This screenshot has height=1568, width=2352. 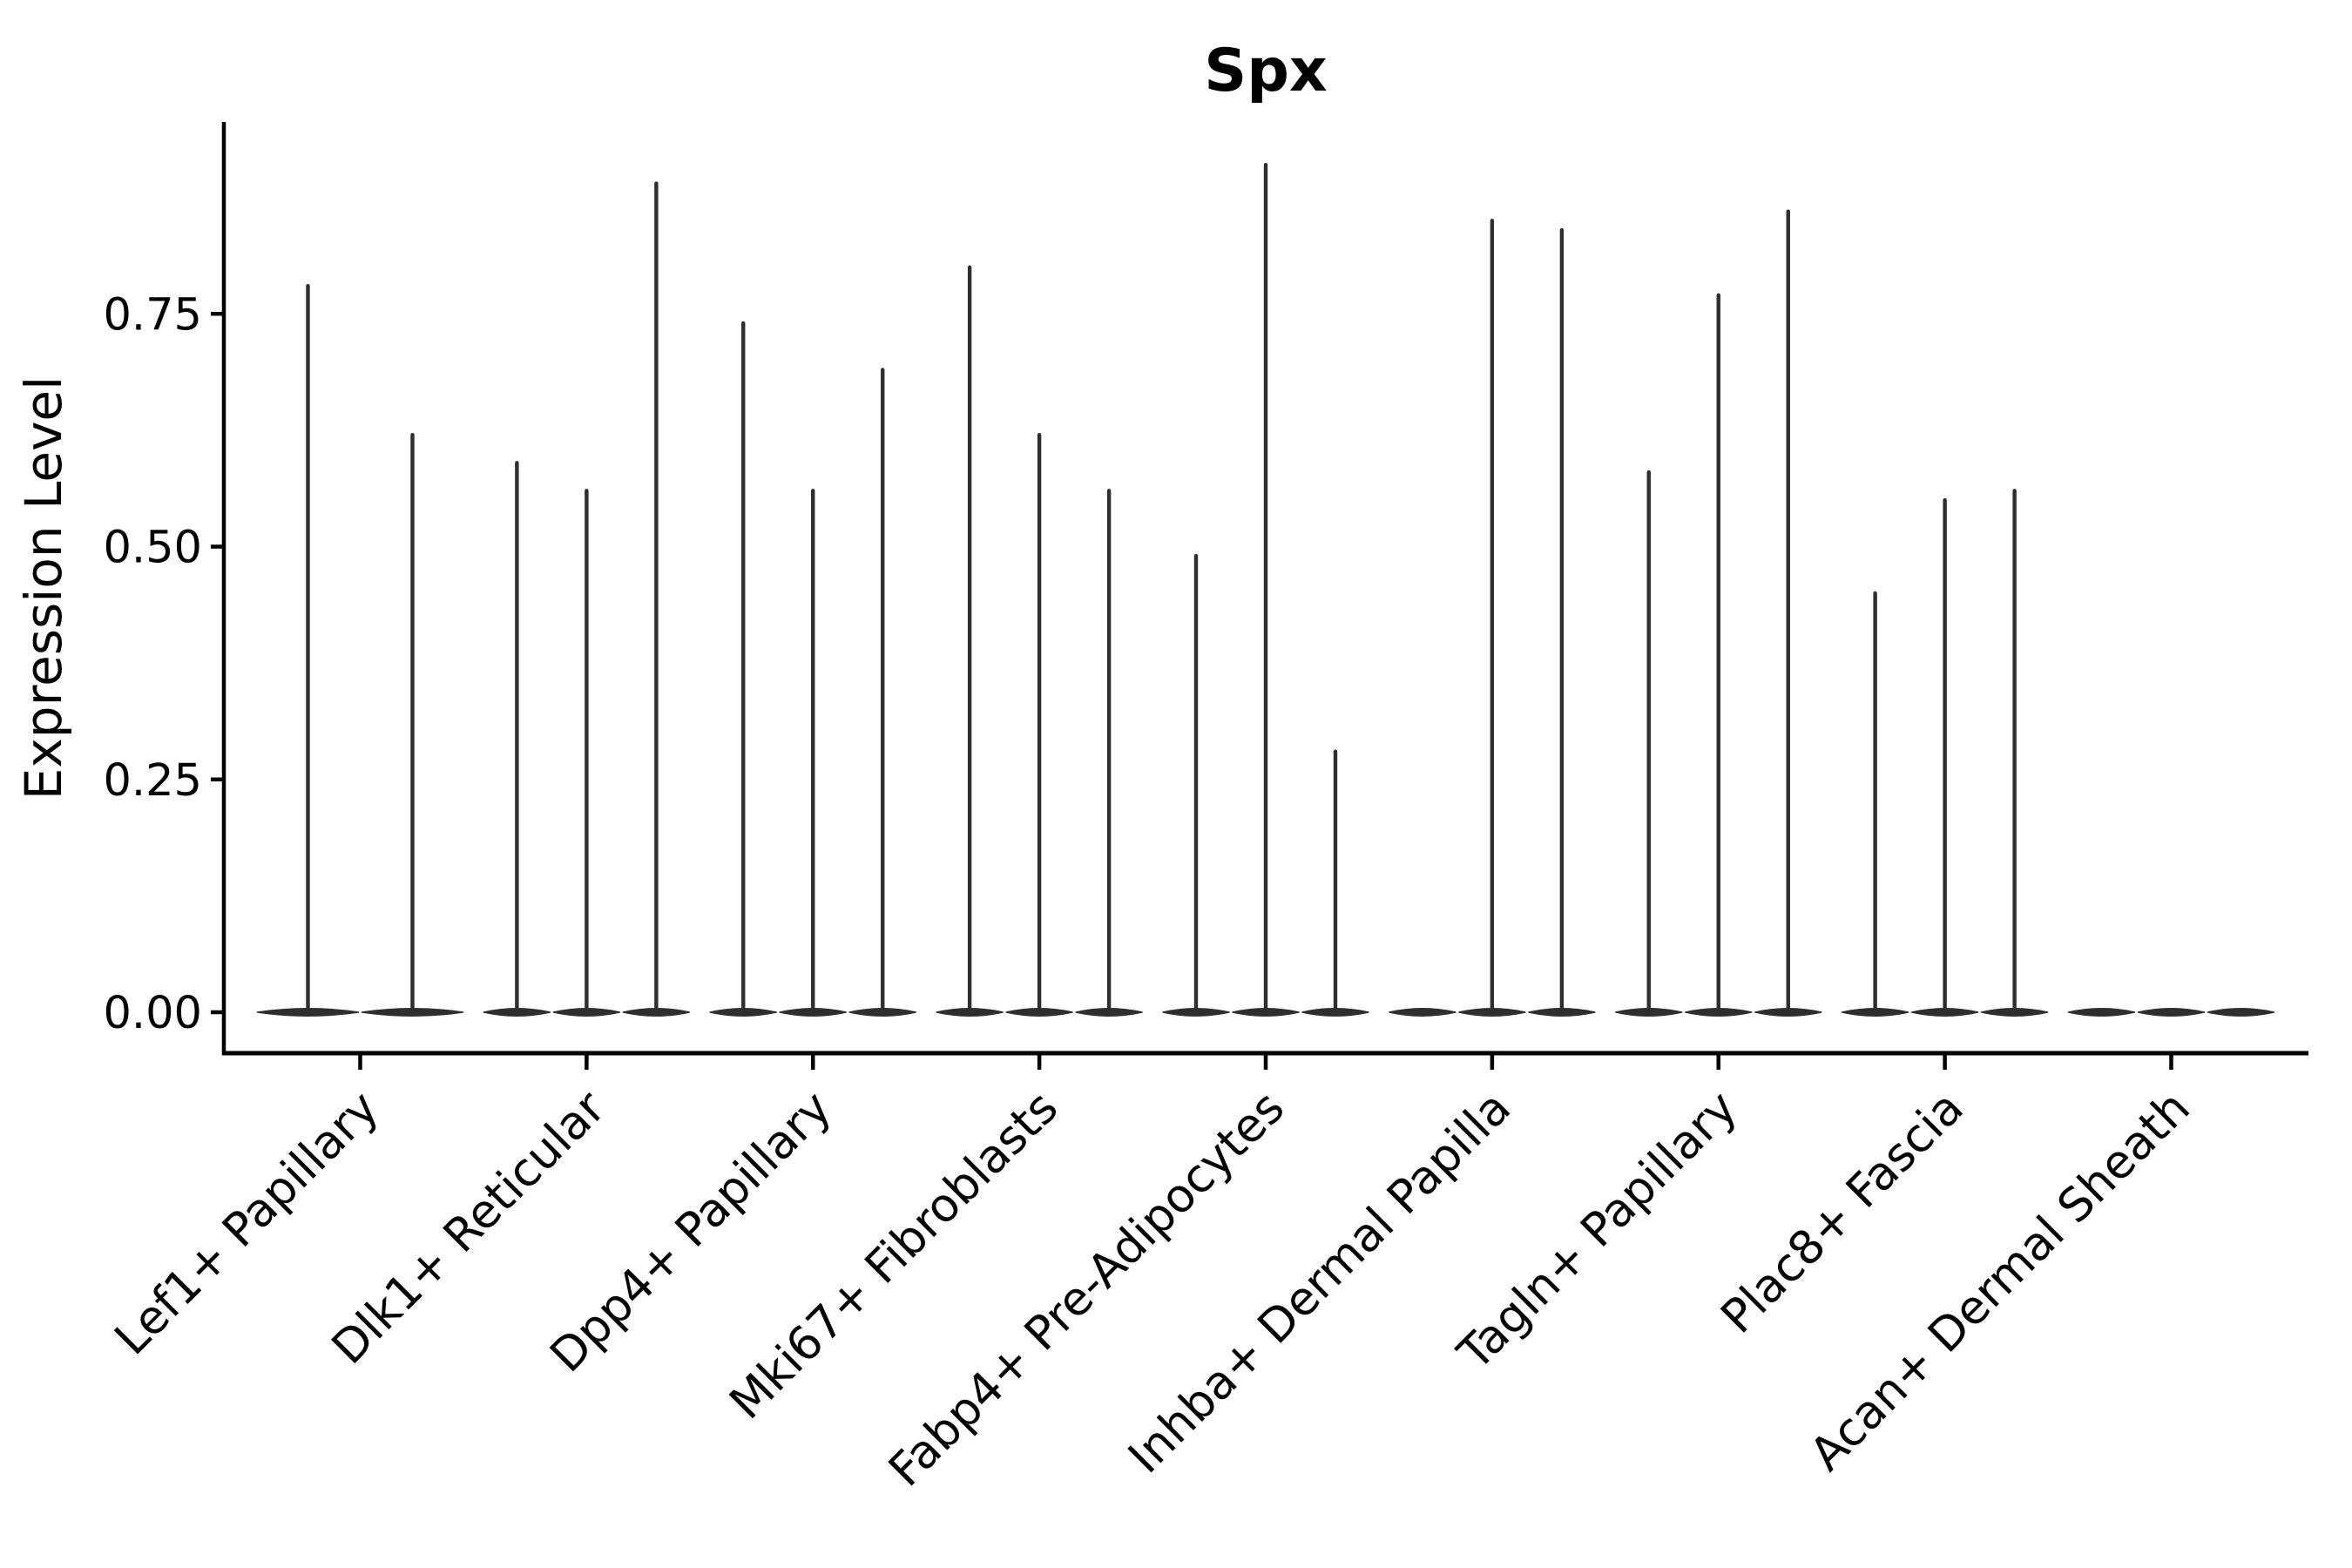 I want to click on chart-title: Spx, so click(x=1266, y=71).